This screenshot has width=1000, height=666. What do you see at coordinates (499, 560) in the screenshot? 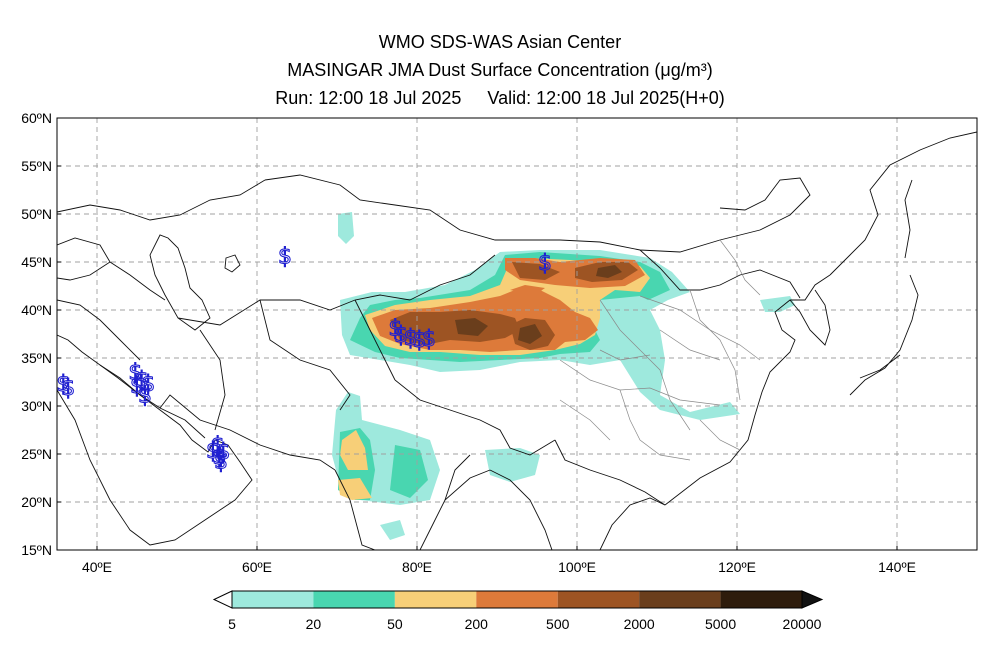
I see `longitude-labels: 40ºE 60ºE 80ºE 100ºE 120ºE 140ºE` at bounding box center [499, 560].